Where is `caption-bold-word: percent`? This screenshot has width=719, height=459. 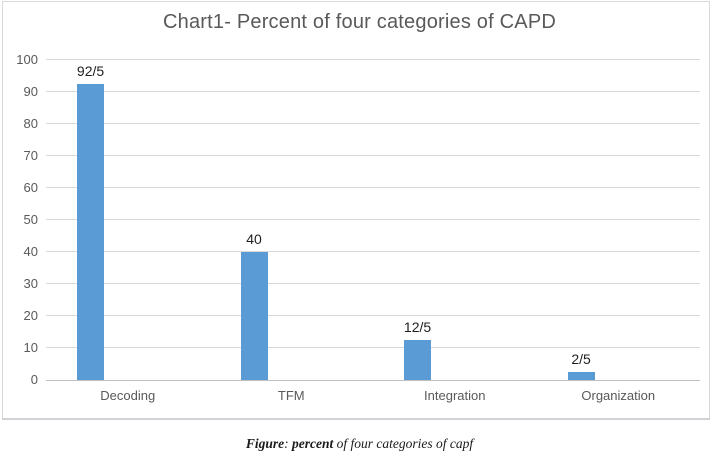
caption-bold-word: percent is located at coordinates (313, 443).